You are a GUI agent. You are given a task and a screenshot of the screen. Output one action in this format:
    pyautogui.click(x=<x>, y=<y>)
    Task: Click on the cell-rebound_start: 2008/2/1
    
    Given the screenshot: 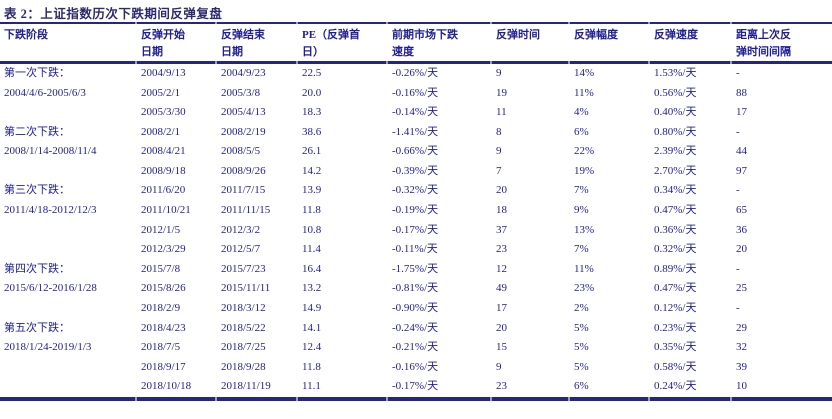 What is the action you would take?
    pyautogui.click(x=161, y=131)
    